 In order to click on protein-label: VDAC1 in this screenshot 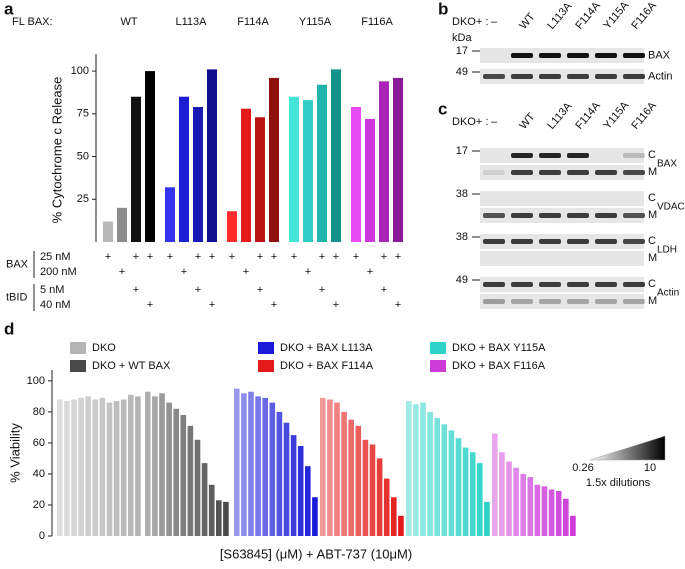, I will do `click(671, 207)`.